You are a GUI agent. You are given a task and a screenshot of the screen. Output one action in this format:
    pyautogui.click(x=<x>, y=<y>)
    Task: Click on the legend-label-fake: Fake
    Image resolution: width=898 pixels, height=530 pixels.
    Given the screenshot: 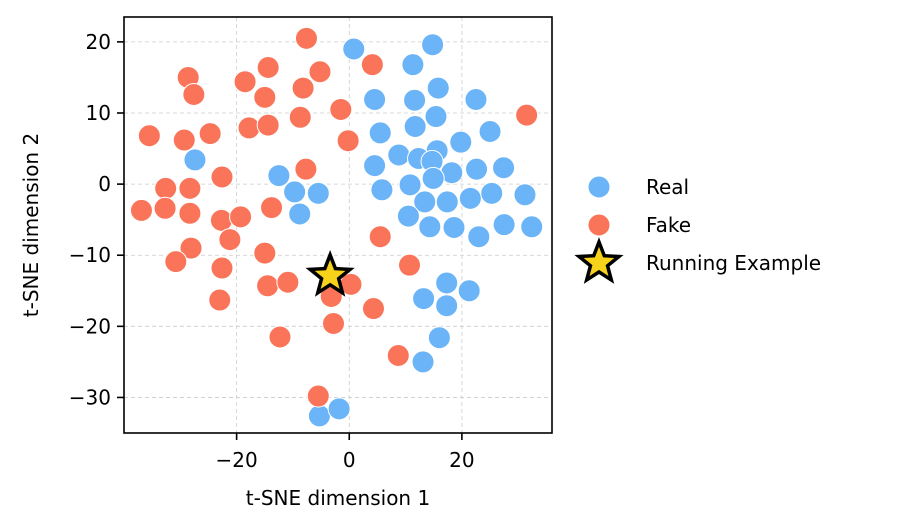 What is the action you would take?
    pyautogui.click(x=668, y=225)
    